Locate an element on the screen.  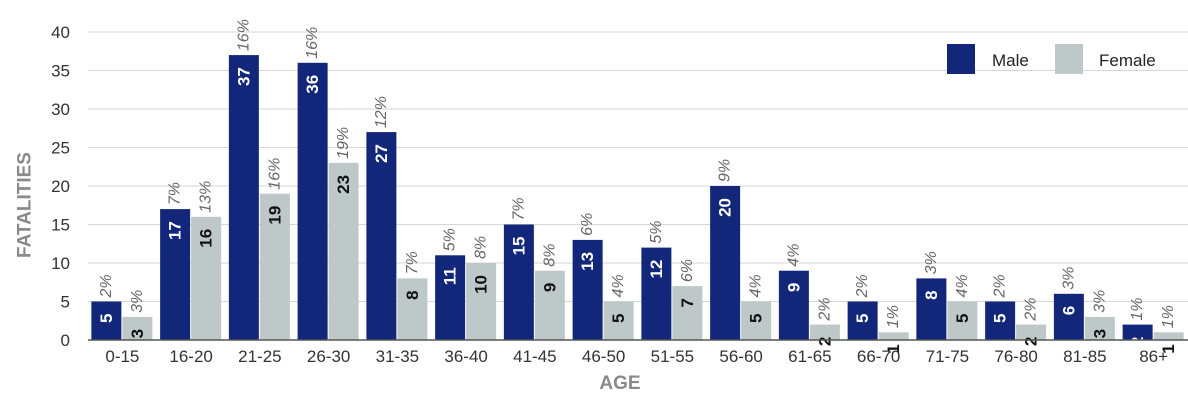
x-axis-title: AGE is located at coordinates (619, 383).